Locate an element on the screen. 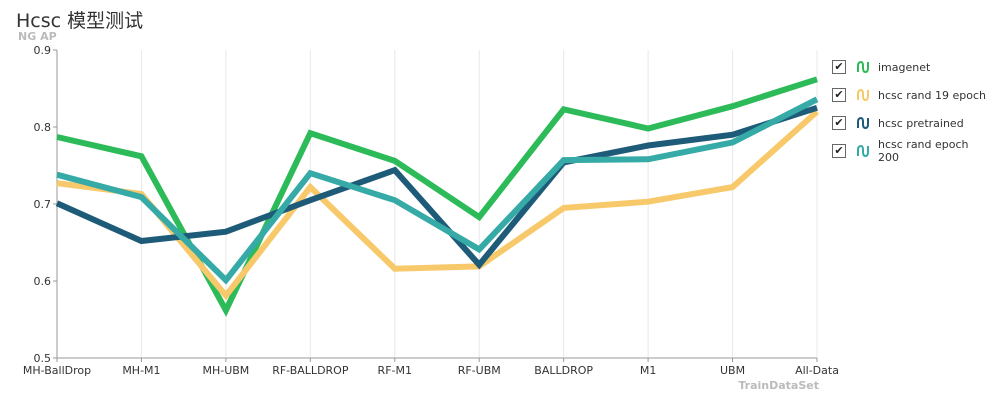 The height and width of the screenshot is (405, 994). y-tick-label: 0.7 is located at coordinates (43, 204).